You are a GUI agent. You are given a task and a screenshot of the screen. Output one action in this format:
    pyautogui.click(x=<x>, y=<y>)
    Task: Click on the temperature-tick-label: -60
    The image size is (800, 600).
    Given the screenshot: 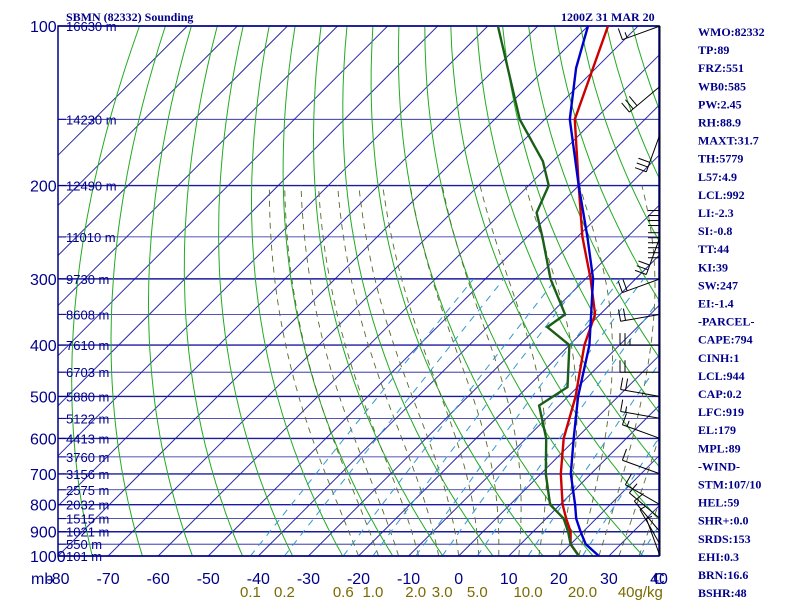 What is the action you would take?
    pyautogui.click(x=158, y=579)
    